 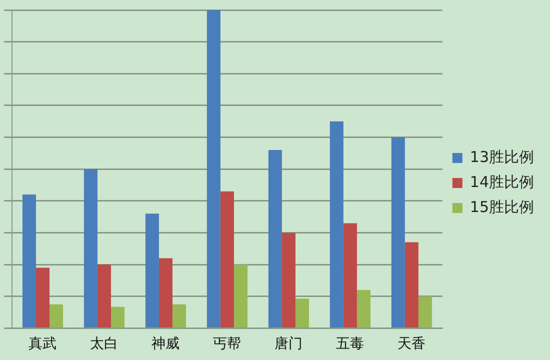 What do you see at coordinates (104, 344) in the screenshot?
I see `x-tick-label: 太白` at bounding box center [104, 344].